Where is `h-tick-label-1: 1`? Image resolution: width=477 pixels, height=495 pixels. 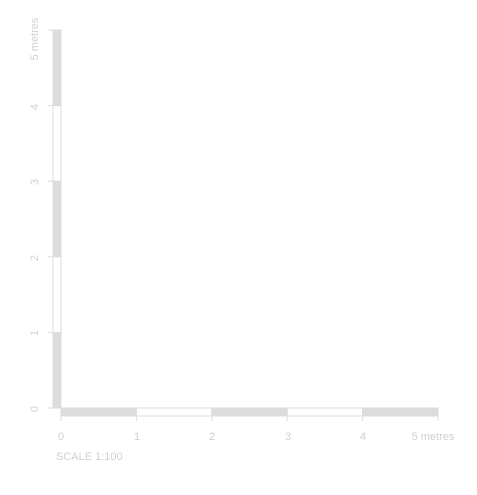
h-tick-label-1: 1 is located at coordinates (137, 437).